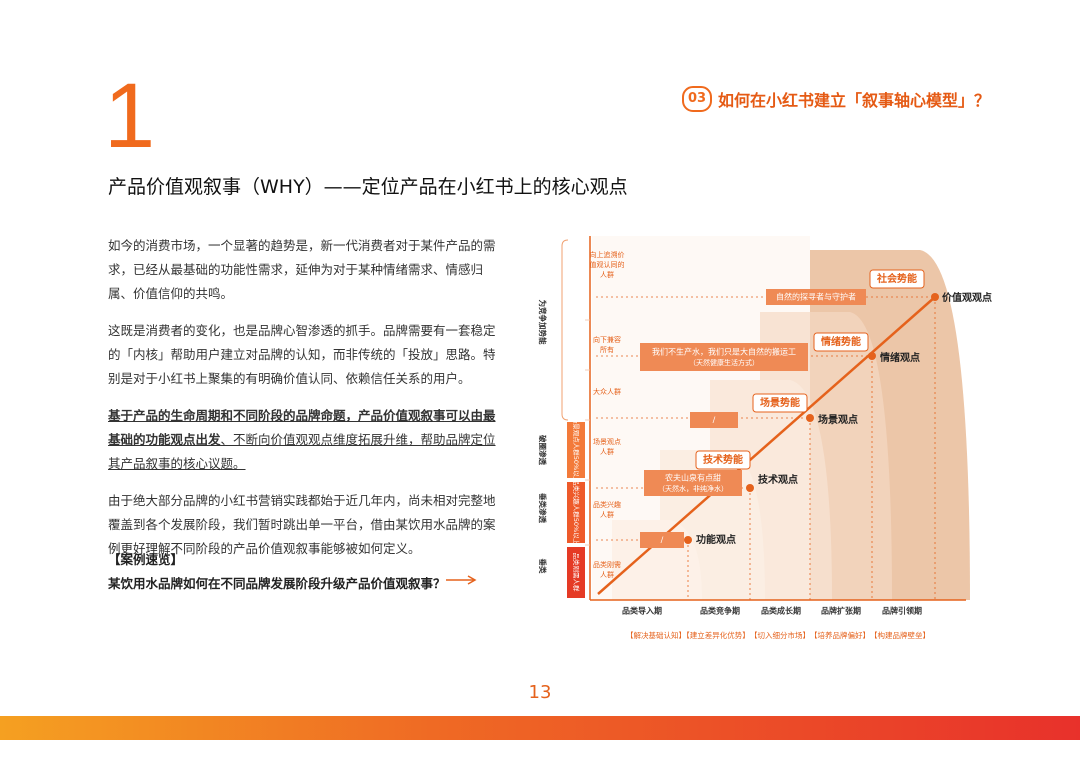 This screenshot has width=1080, height=760. What do you see at coordinates (838, 419) in the screenshot?
I see `point-label: 场景观点` at bounding box center [838, 419].